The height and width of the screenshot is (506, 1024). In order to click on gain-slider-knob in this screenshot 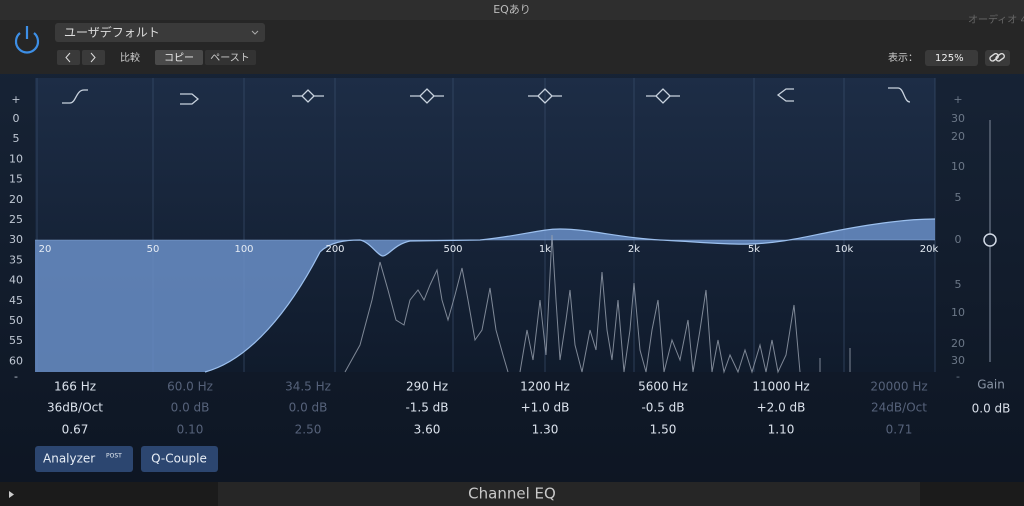, I will do `click(990, 240)`.